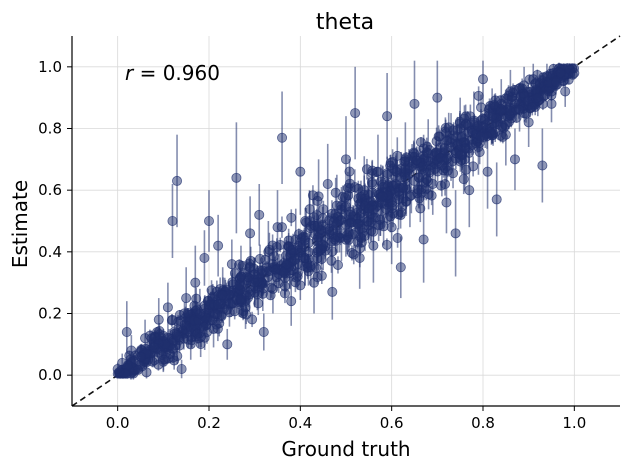 This screenshot has height=469, width=630. What do you see at coordinates (130, 73) in the screenshot?
I see `r-symbol: r` at bounding box center [130, 73].